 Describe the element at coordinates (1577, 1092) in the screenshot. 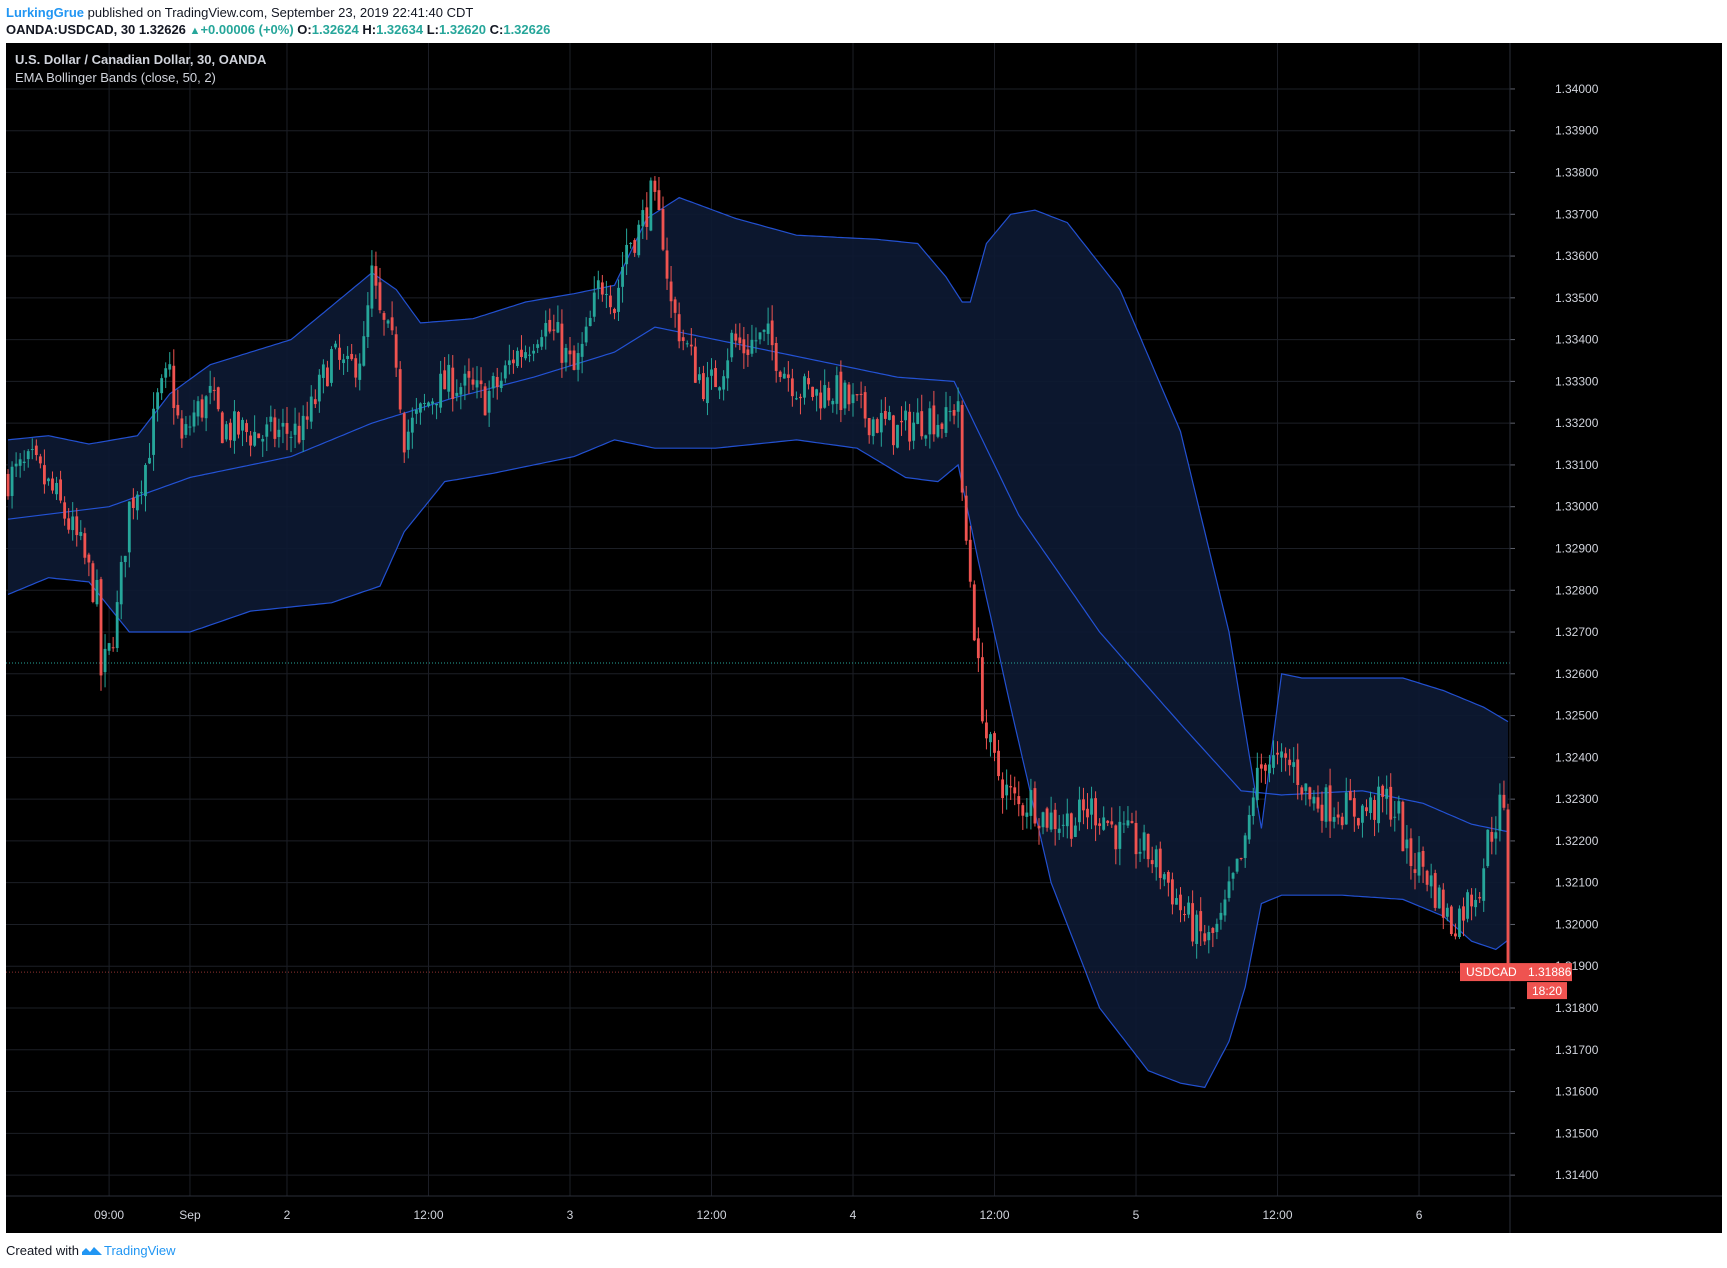

I see `y-tick-label: 1.31600` at that location.